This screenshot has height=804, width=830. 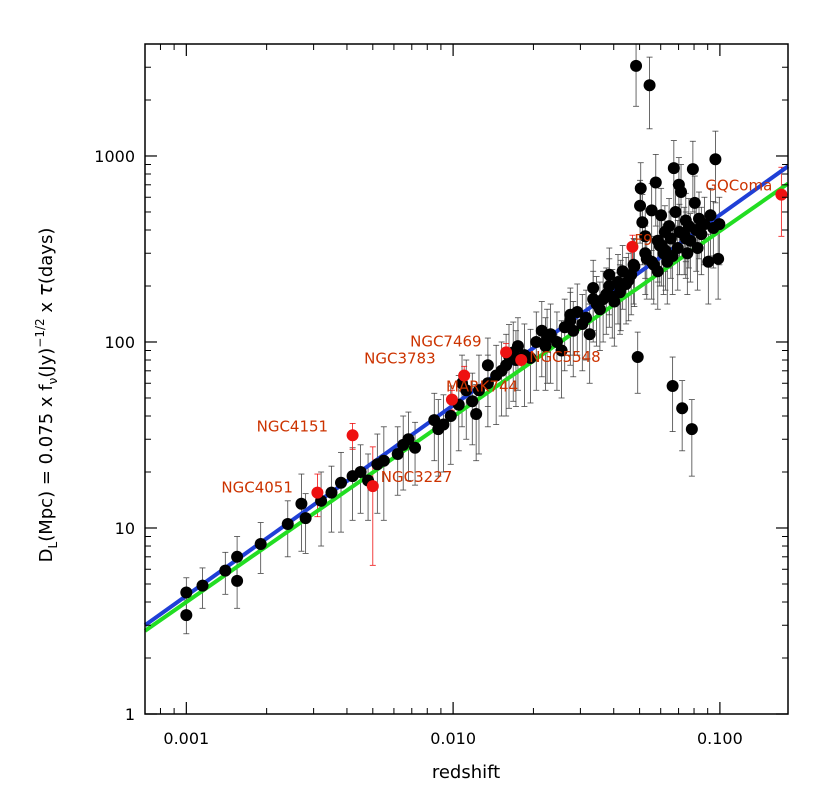 I want to click on ylabel-sup: −1/2, so click(x=40, y=332).